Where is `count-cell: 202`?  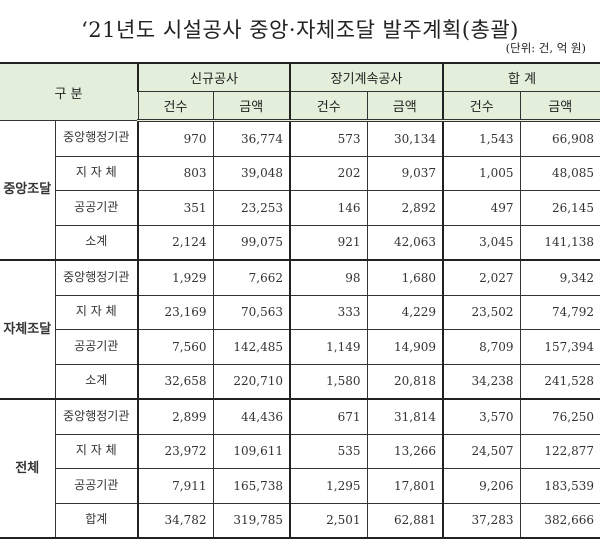
count-cell: 202 is located at coordinates (328, 173).